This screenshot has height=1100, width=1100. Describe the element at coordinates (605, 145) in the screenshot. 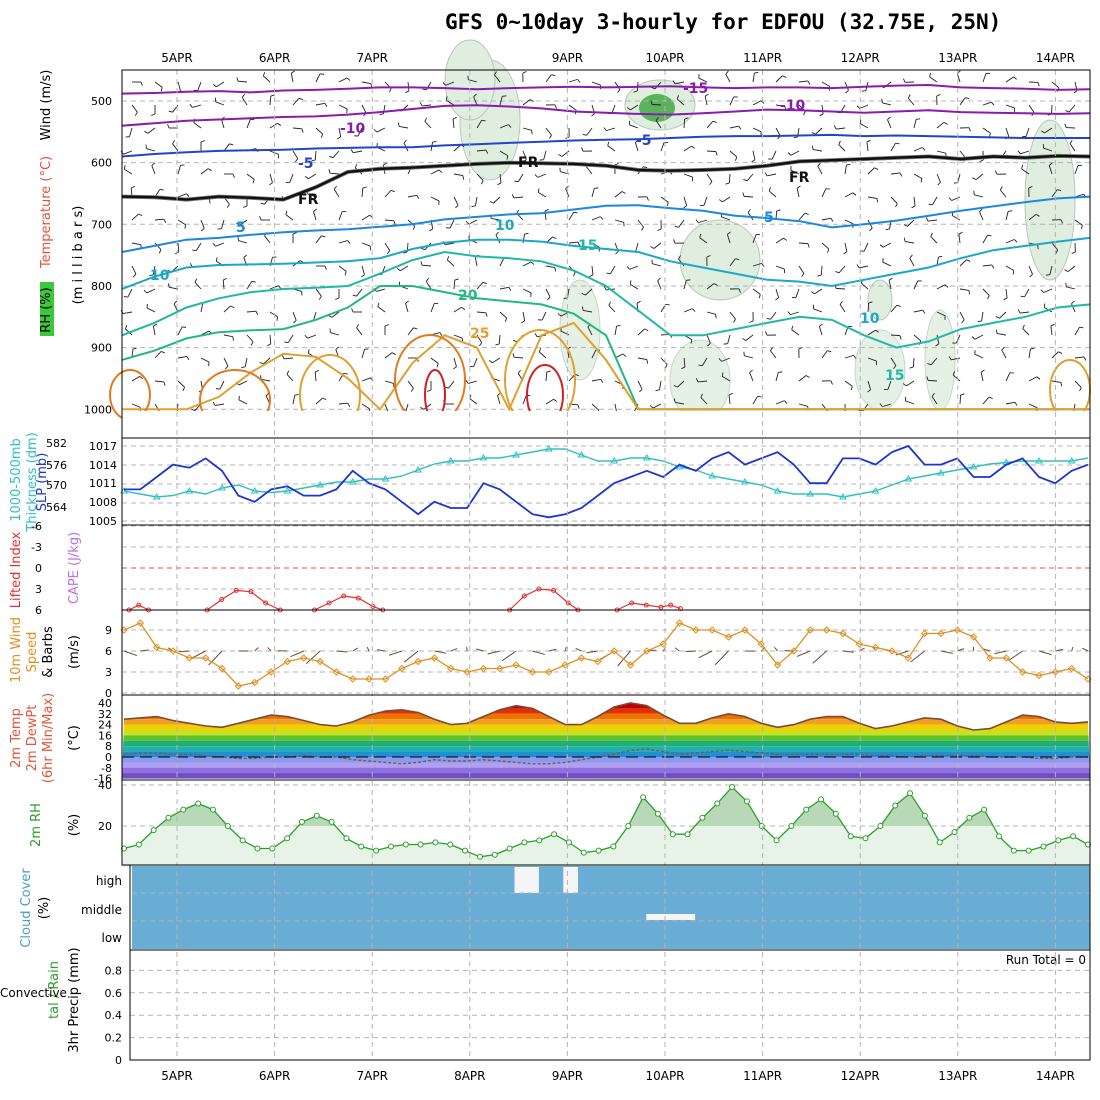

I see `isotherm--5` at that location.